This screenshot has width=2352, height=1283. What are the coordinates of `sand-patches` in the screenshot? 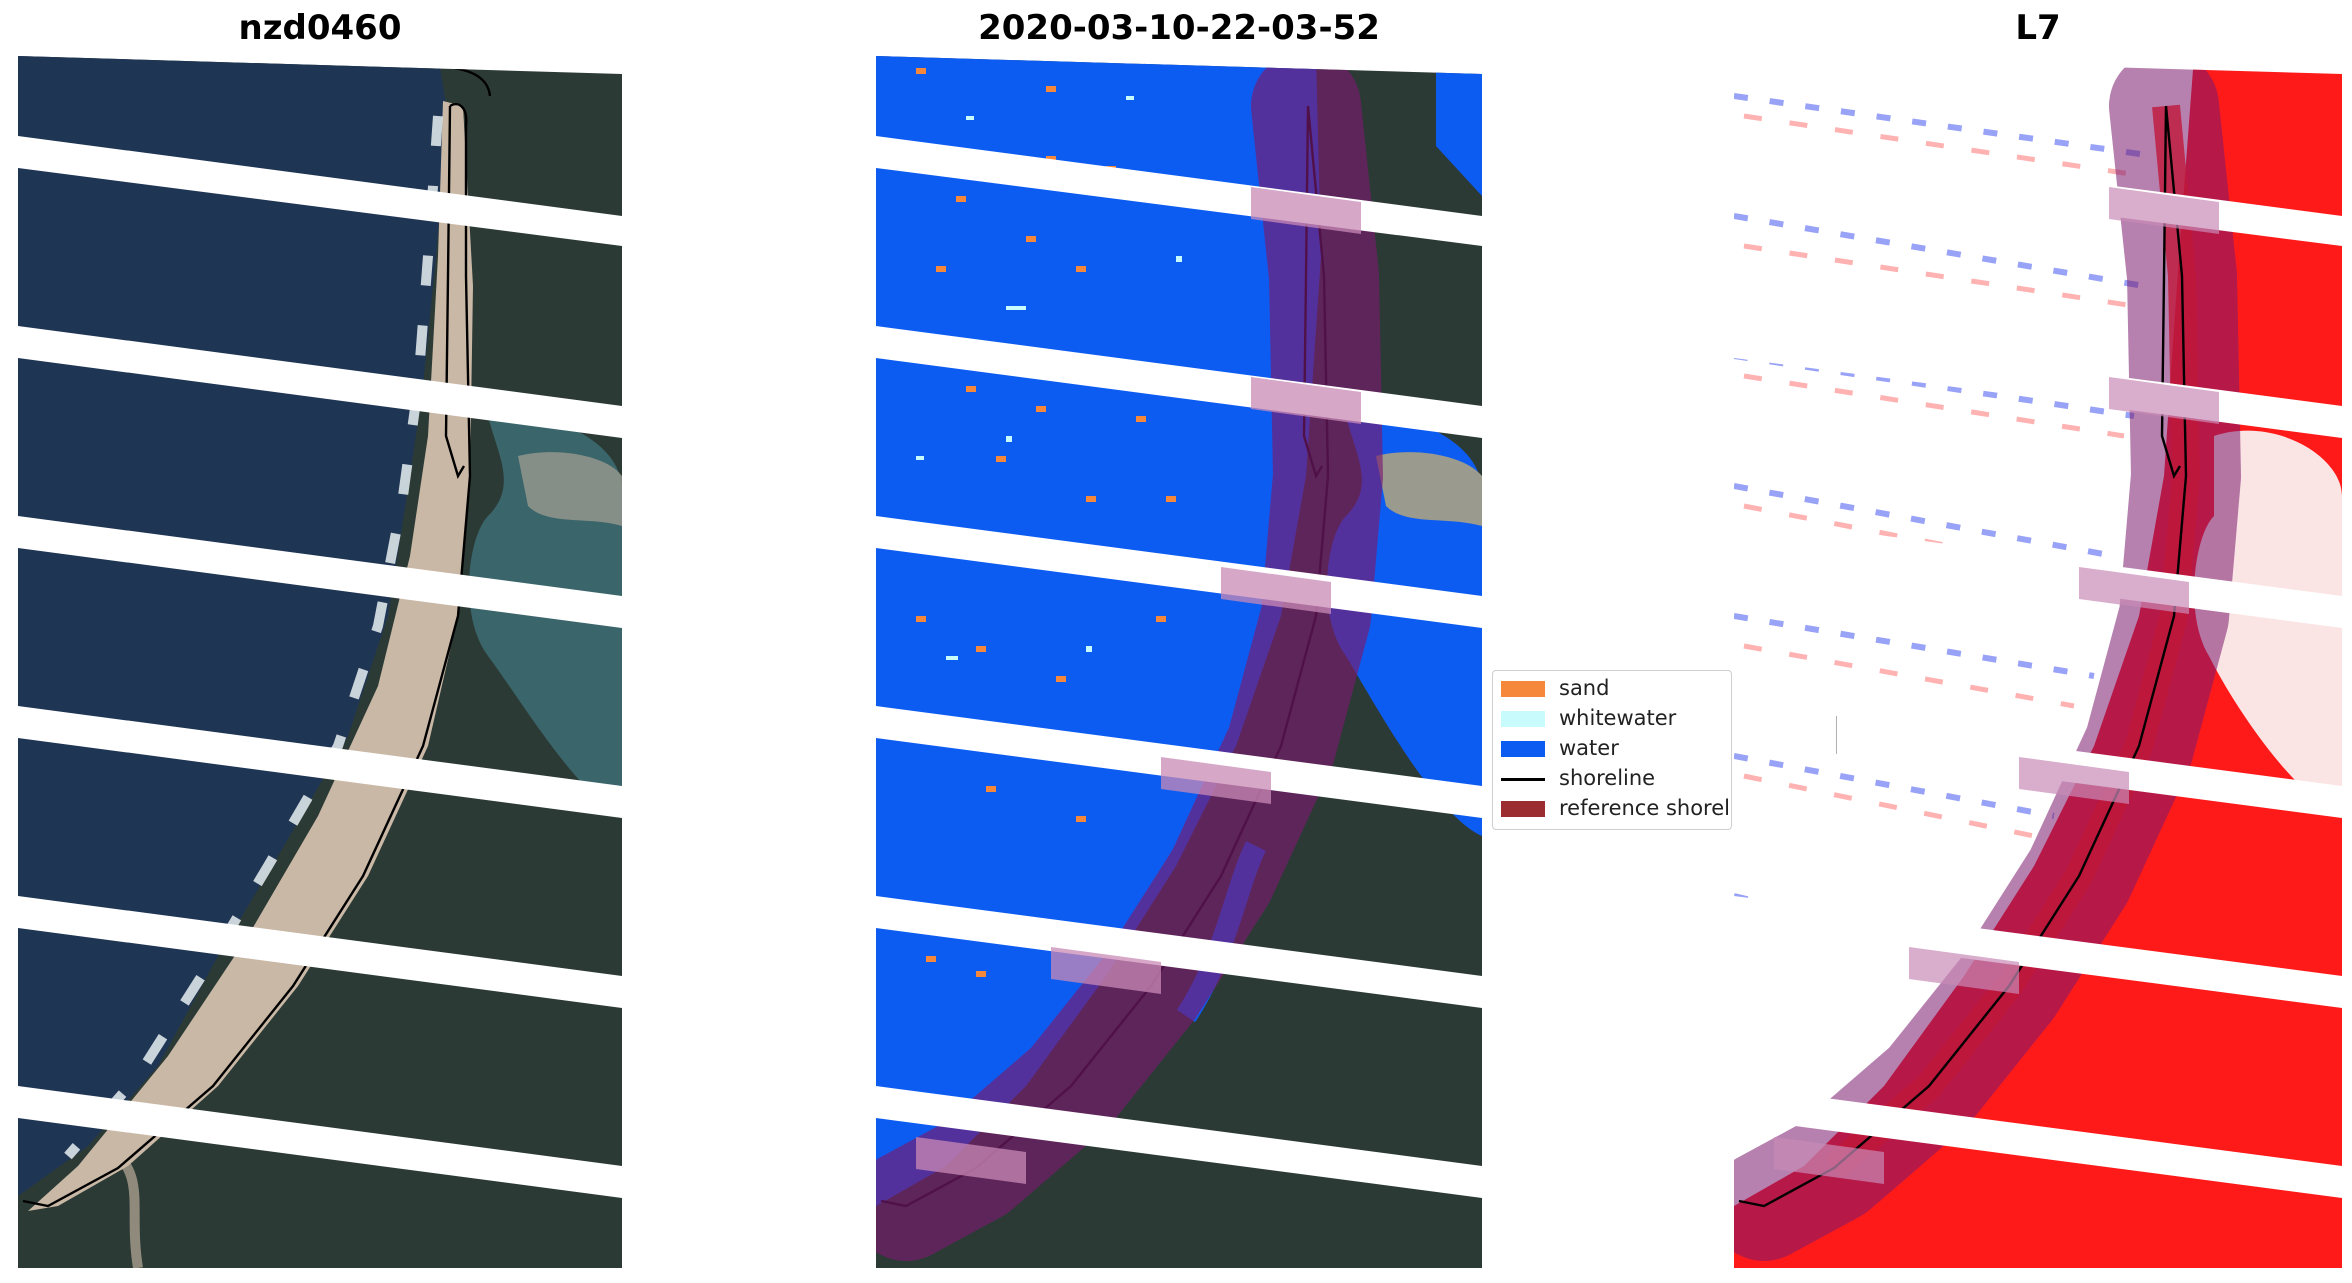 It's located at (1429, 489).